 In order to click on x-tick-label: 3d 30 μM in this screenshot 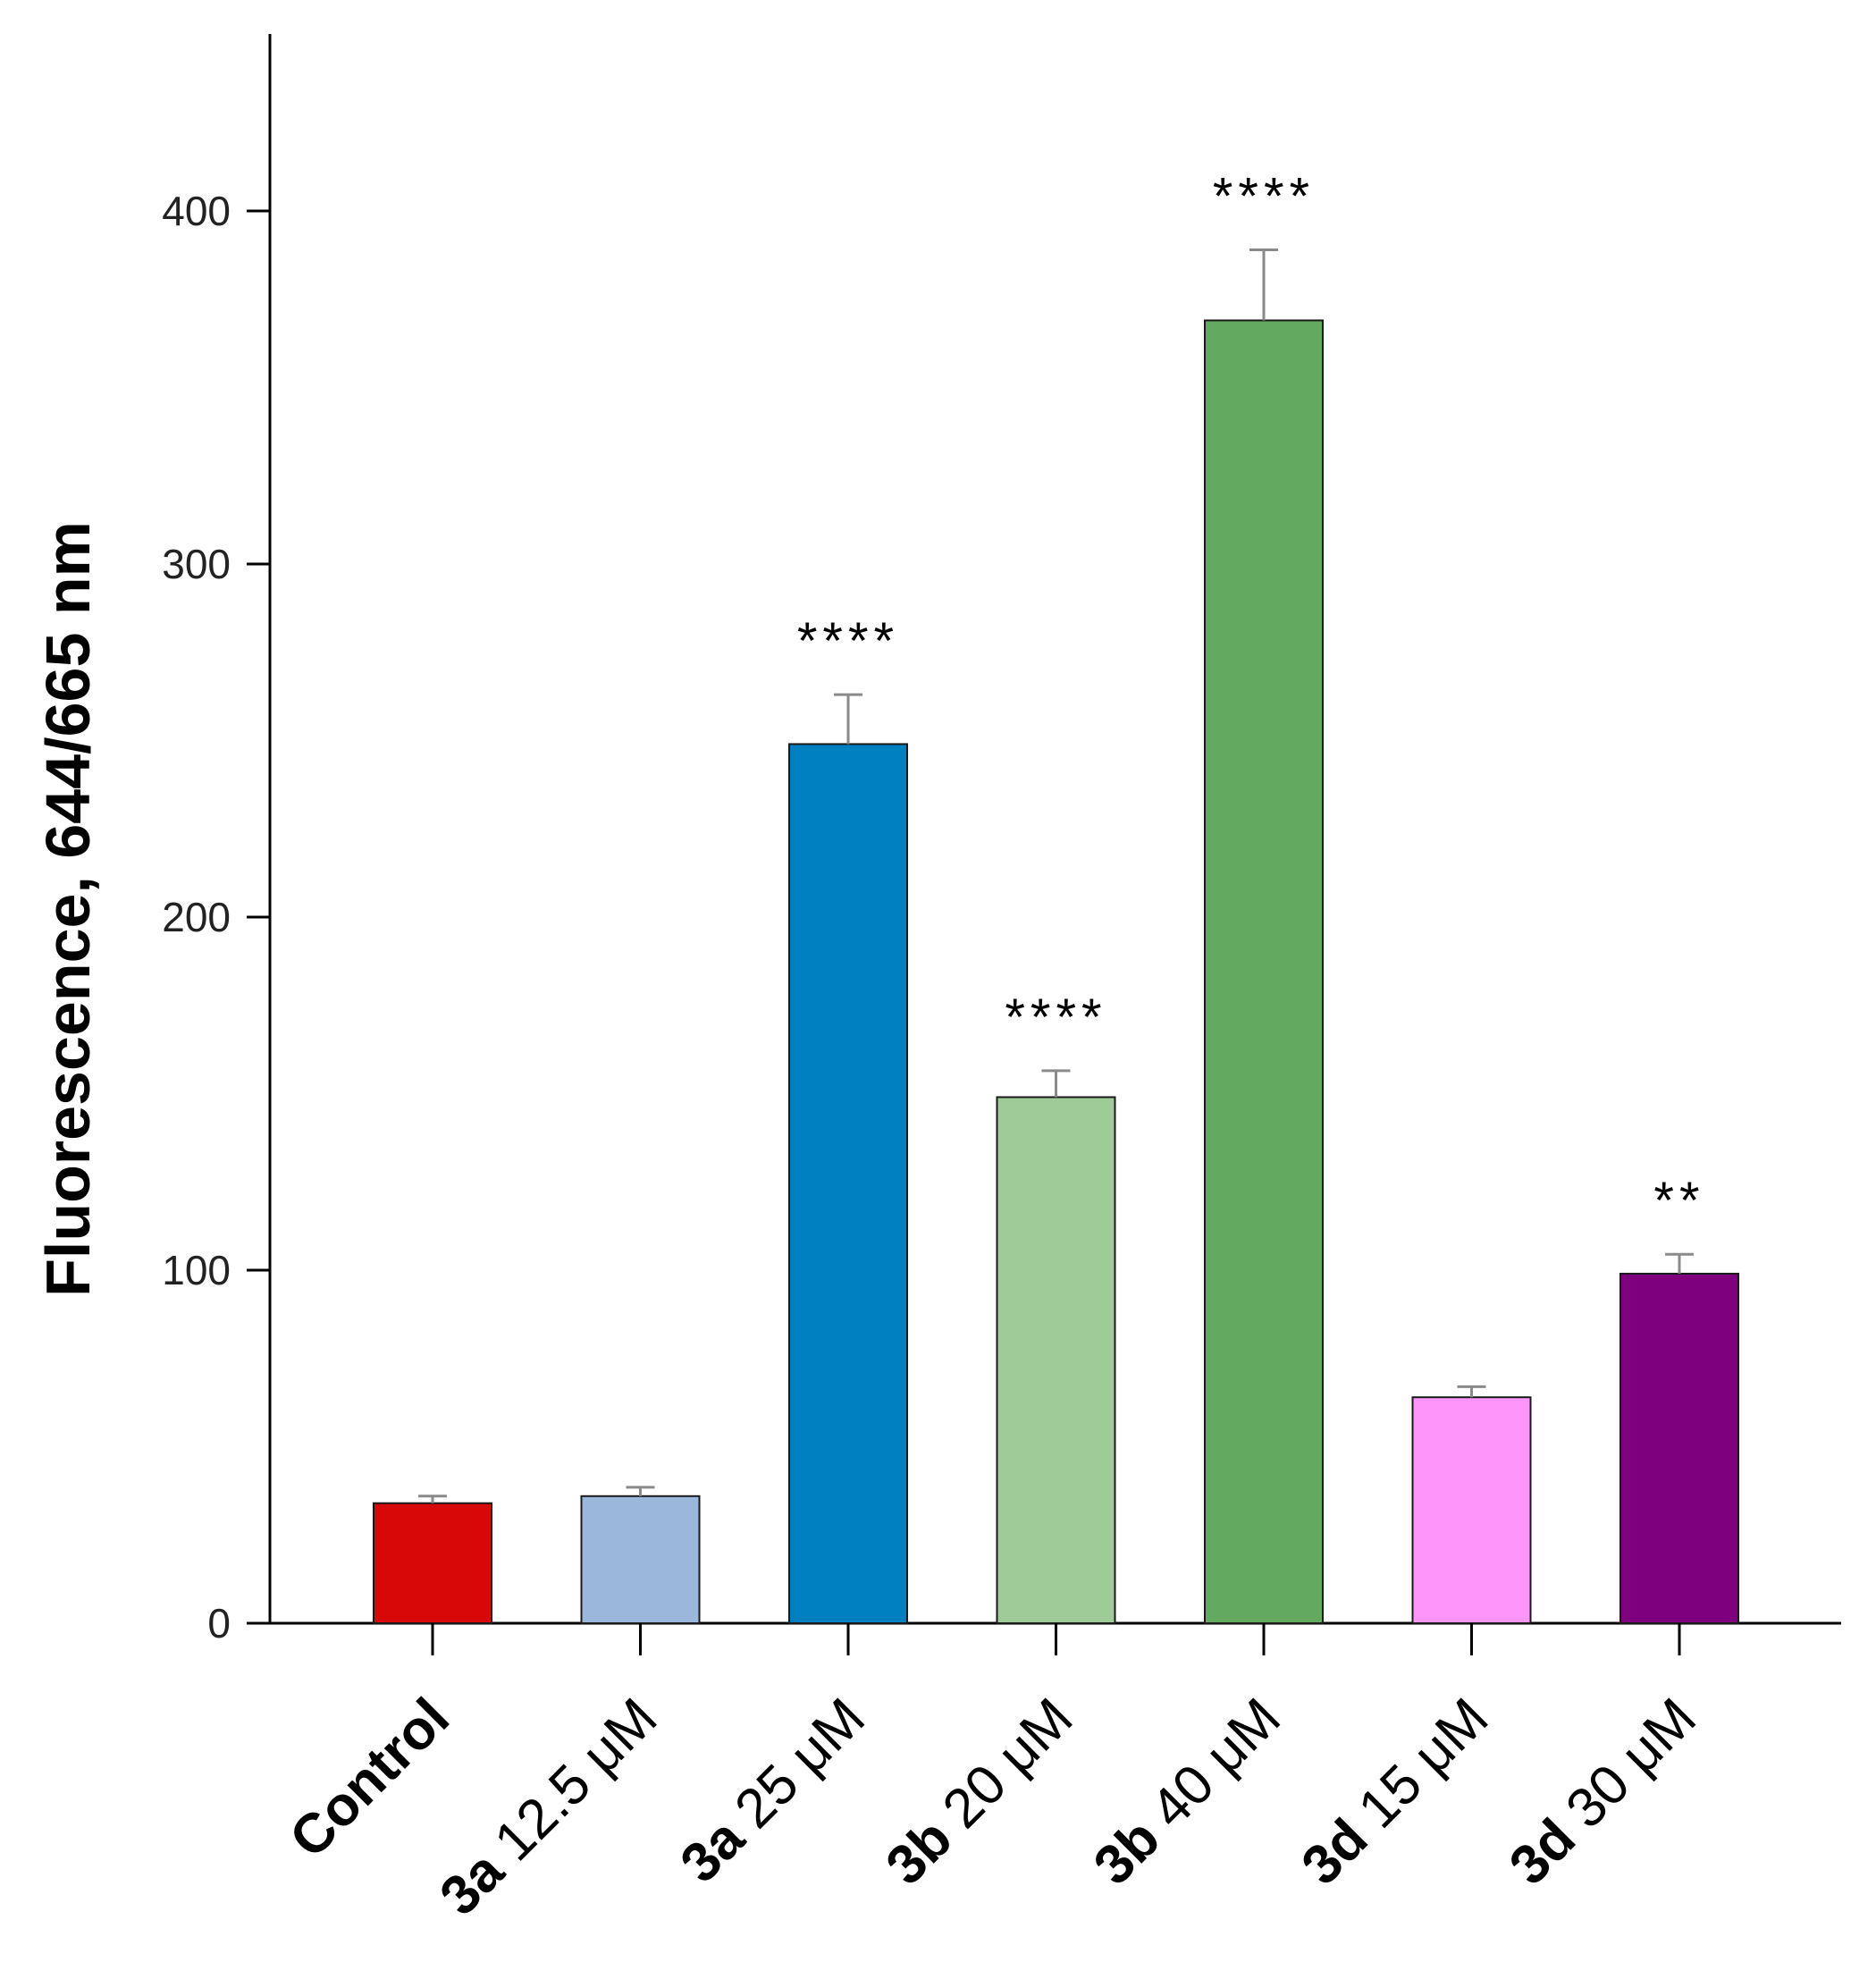, I will do `click(1603, 1792)`.